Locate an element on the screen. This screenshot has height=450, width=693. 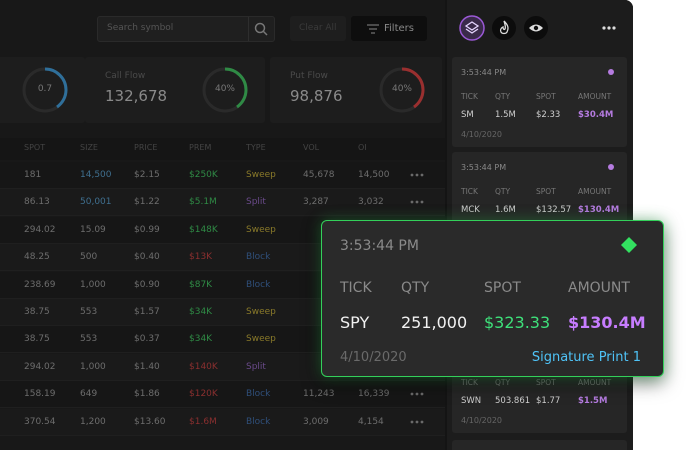
cell: 38.75 is located at coordinates (37, 312).